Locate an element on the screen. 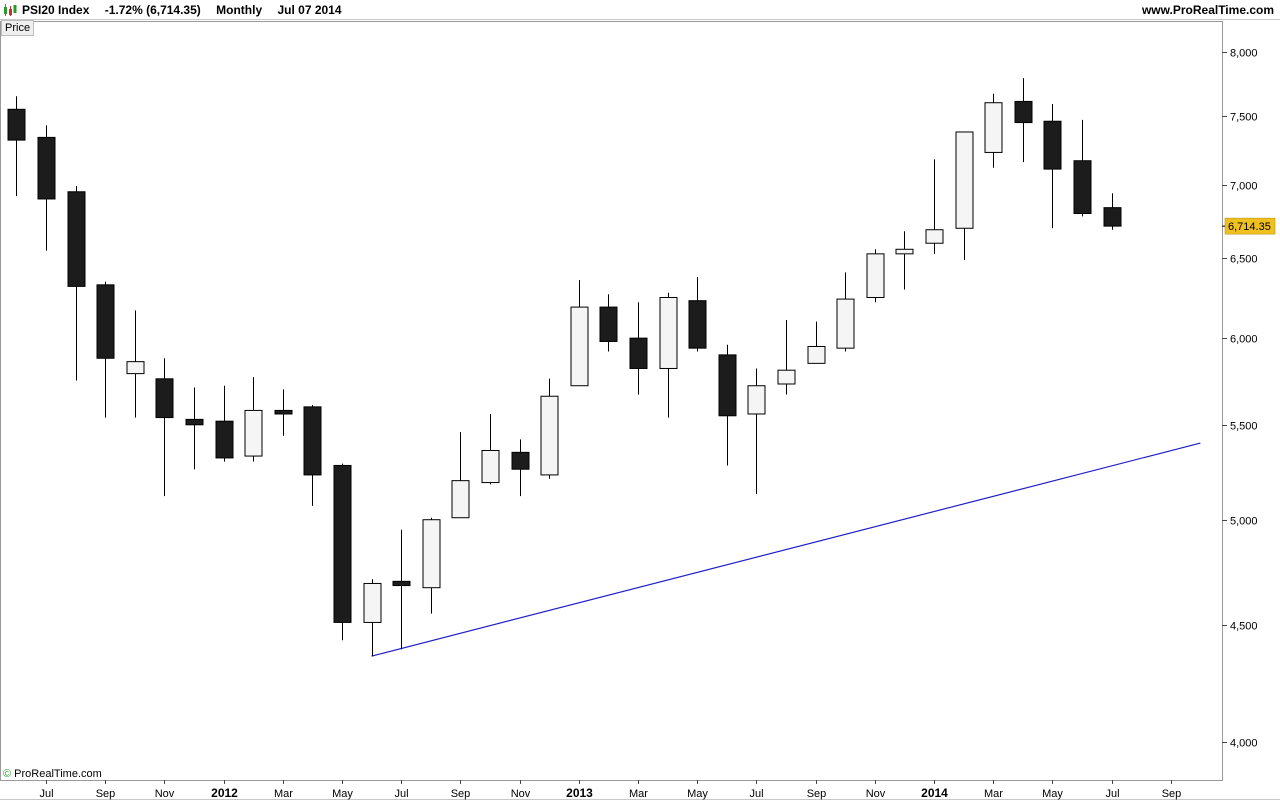 This screenshot has height=800, width=1280. y-tick-label: 5,000 is located at coordinates (1244, 522).